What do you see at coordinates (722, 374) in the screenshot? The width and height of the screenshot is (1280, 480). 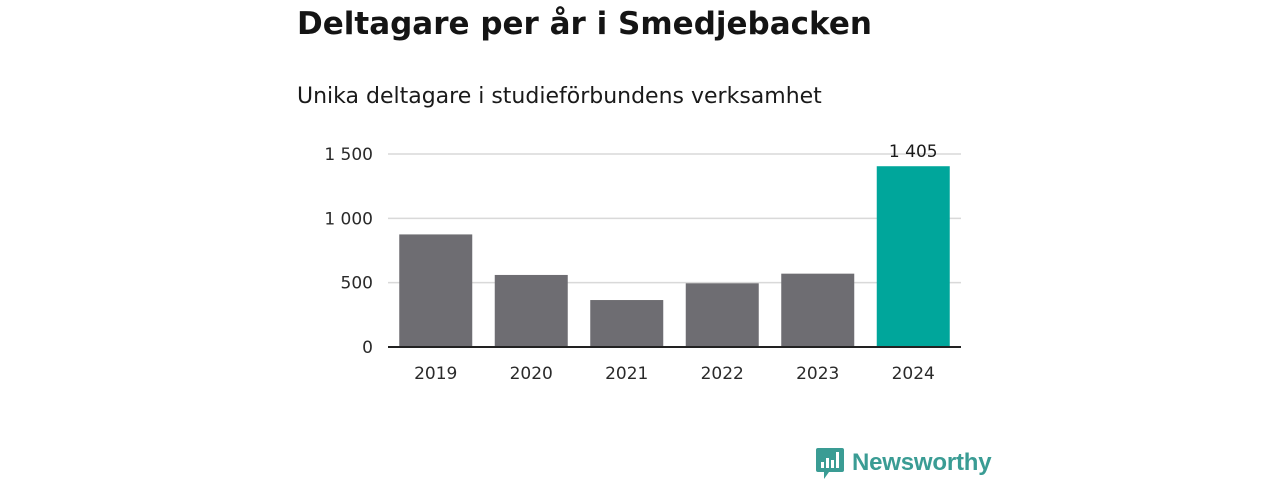 I see `x-tick-label: 2022` at bounding box center [722, 374].